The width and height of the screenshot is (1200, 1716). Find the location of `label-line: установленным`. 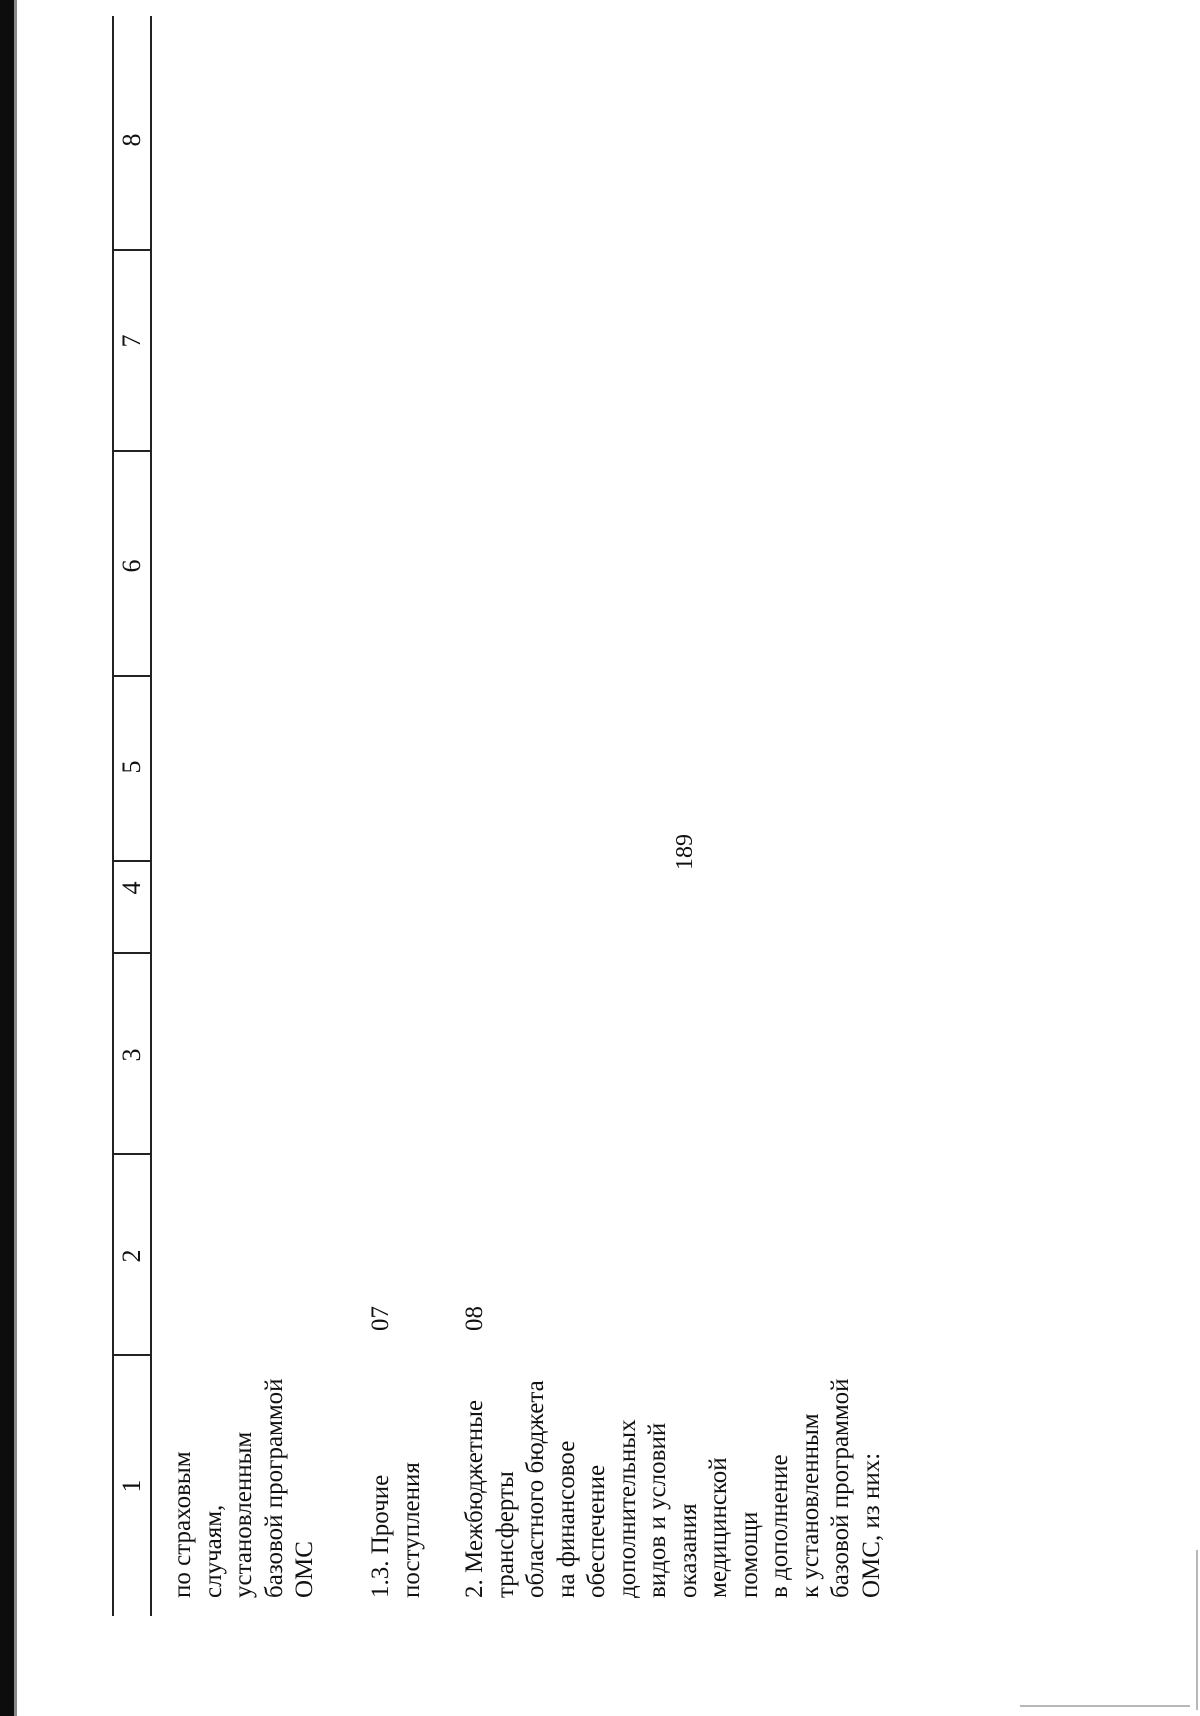

label-line: установленным is located at coordinates (243, 1514).